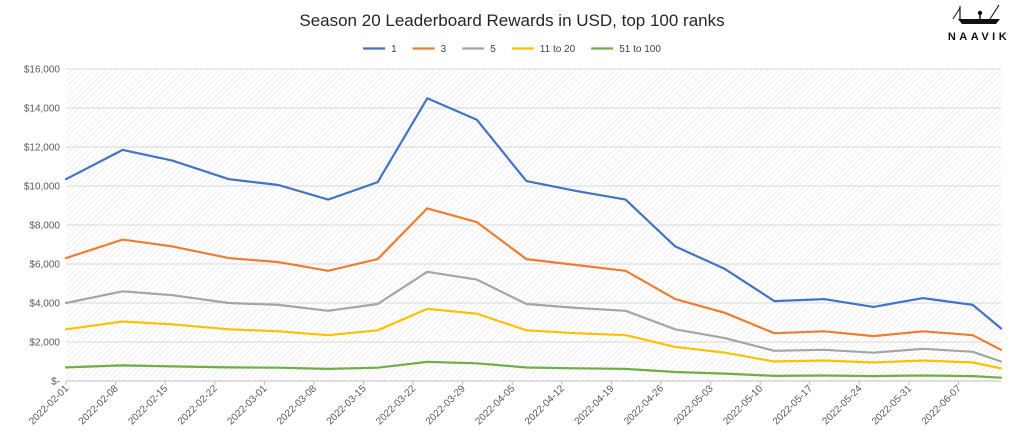  Describe the element at coordinates (42, 109) in the screenshot. I see `y-tick-label: $14,000` at that location.